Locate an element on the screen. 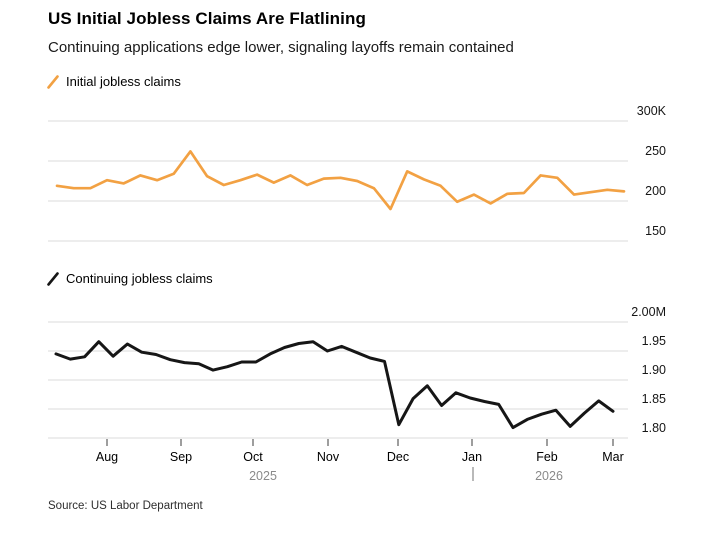 This screenshot has height=535, width=709. legend-label: Initial jobless claims is located at coordinates (123, 81).